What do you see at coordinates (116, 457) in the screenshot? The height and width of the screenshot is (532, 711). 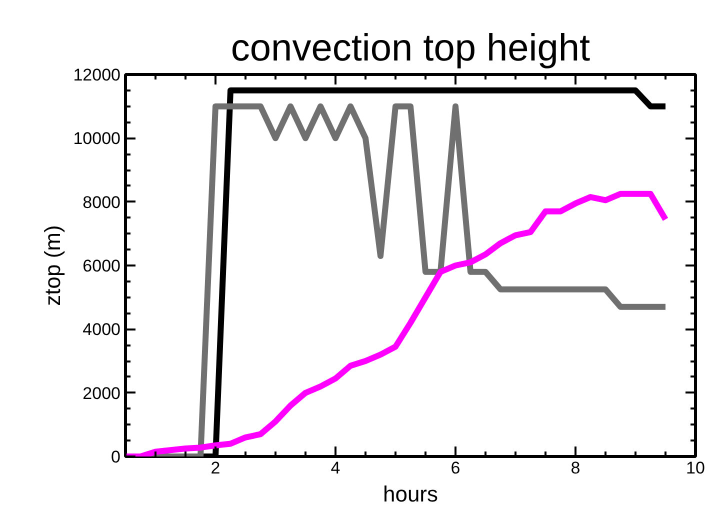 I see `y-tick-label: 0` at bounding box center [116, 457].